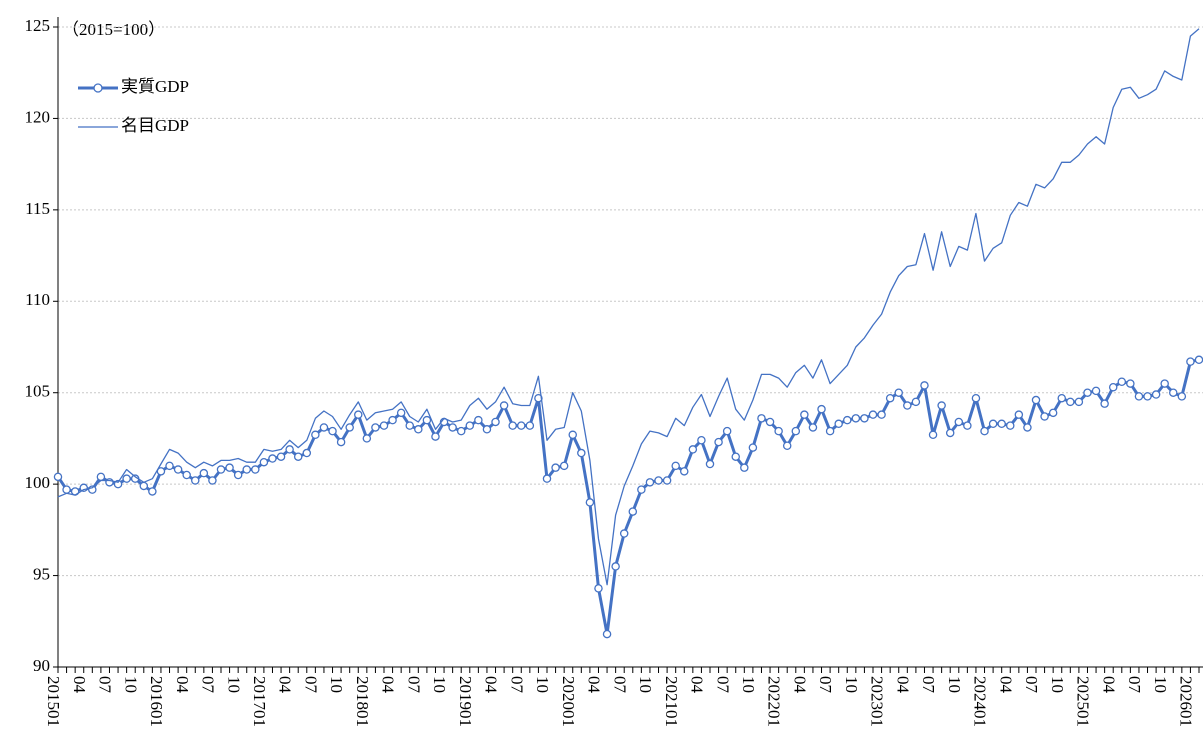  I want to click on y-tick-label: 100, so click(38, 482).